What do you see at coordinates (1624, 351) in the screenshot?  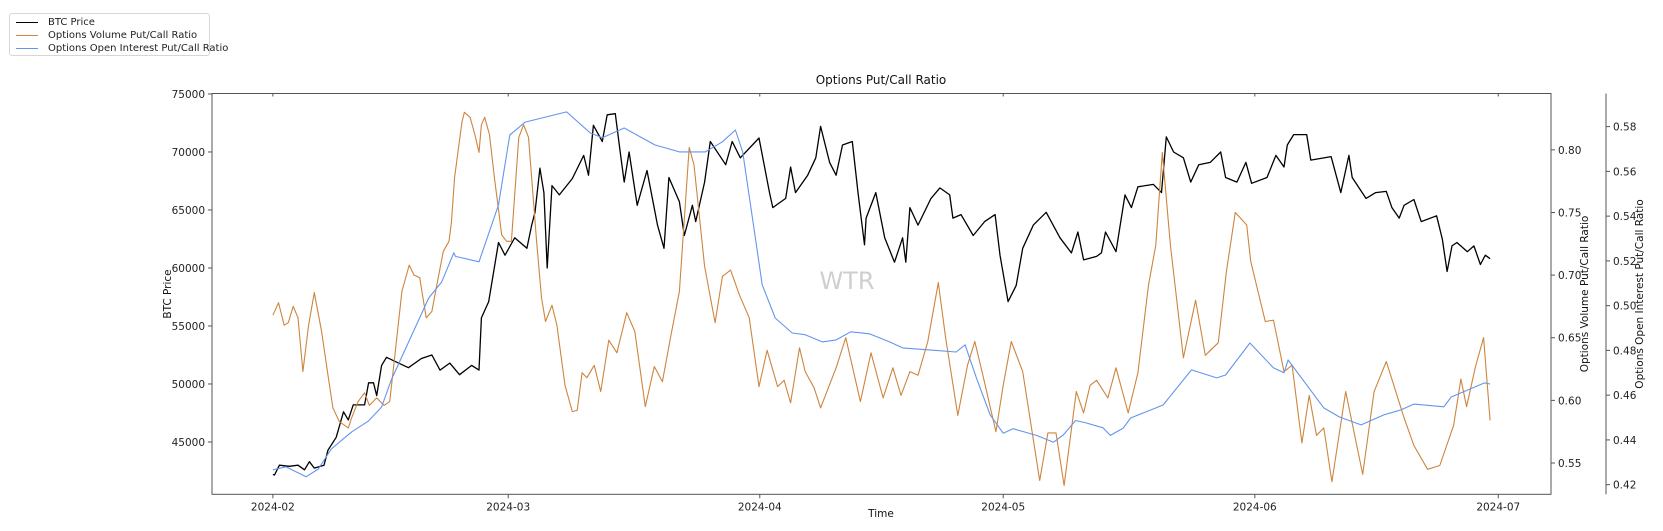 I see `open-interest-ratio-tick-label: 0.48` at bounding box center [1624, 351].